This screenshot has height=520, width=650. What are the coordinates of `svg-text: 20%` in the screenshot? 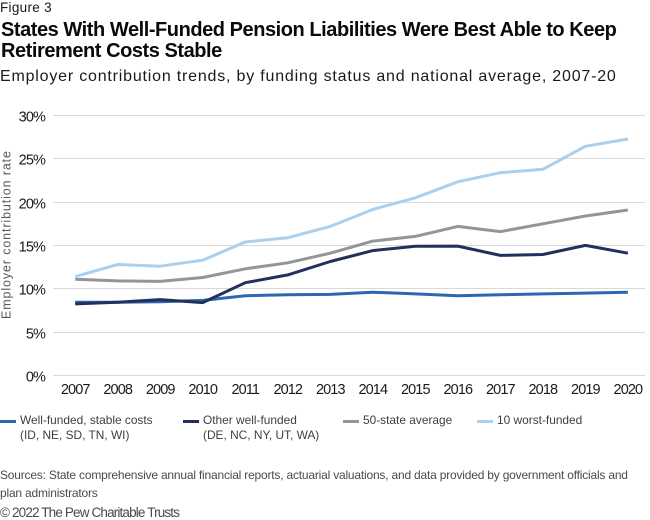 It's located at (32, 205).